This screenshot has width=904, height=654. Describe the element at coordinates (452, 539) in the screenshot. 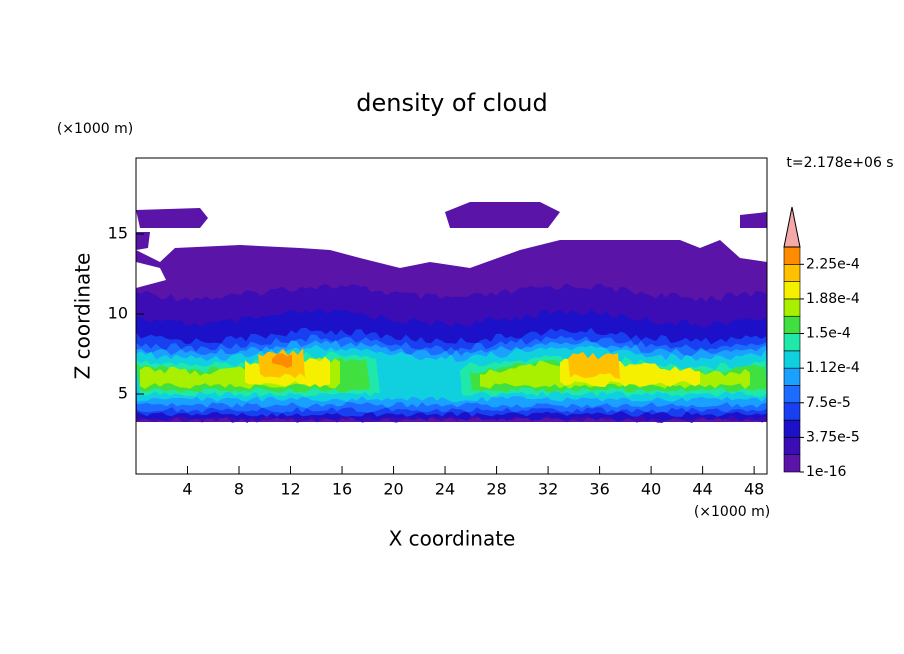

I see `x-axis-label: X coordinate` at that location.